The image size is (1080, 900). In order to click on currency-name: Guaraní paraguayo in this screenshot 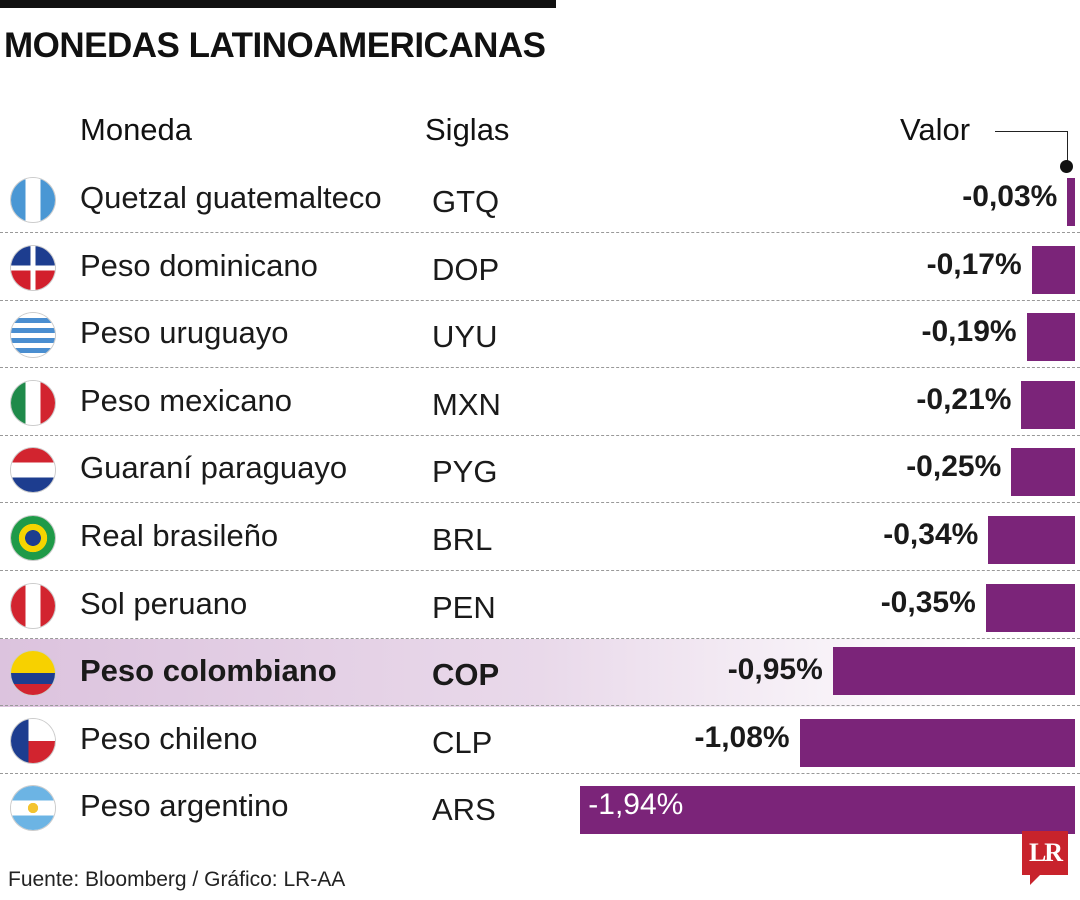, I will do `click(214, 468)`.